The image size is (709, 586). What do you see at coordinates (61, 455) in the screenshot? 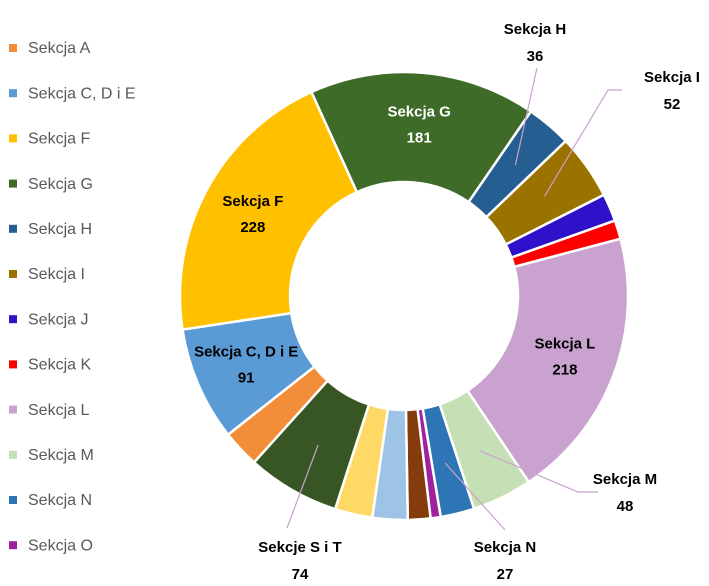
I see `legend-label: Sekcja M` at bounding box center [61, 455].